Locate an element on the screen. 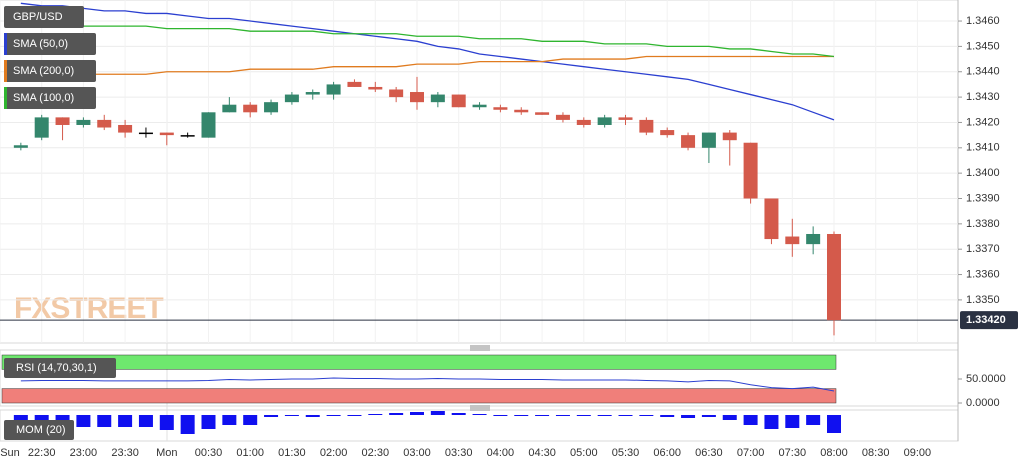 The image size is (1031, 471). x-tick-label: 06:30 is located at coordinates (709, 453).